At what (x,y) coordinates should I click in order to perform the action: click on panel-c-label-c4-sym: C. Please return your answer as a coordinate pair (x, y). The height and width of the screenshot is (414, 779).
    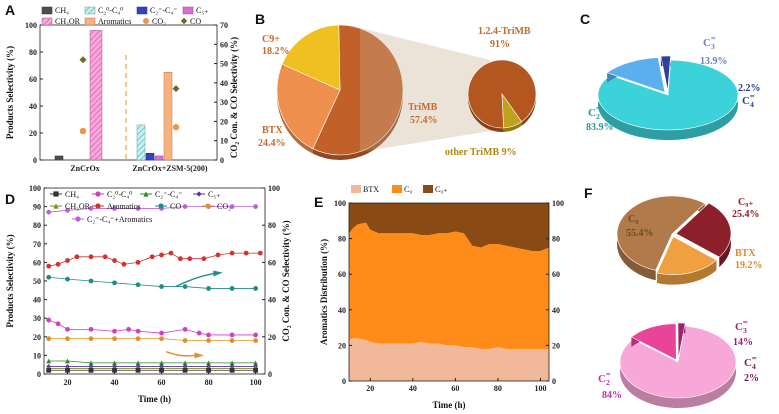
    Looking at the image, I should click on (746, 101).